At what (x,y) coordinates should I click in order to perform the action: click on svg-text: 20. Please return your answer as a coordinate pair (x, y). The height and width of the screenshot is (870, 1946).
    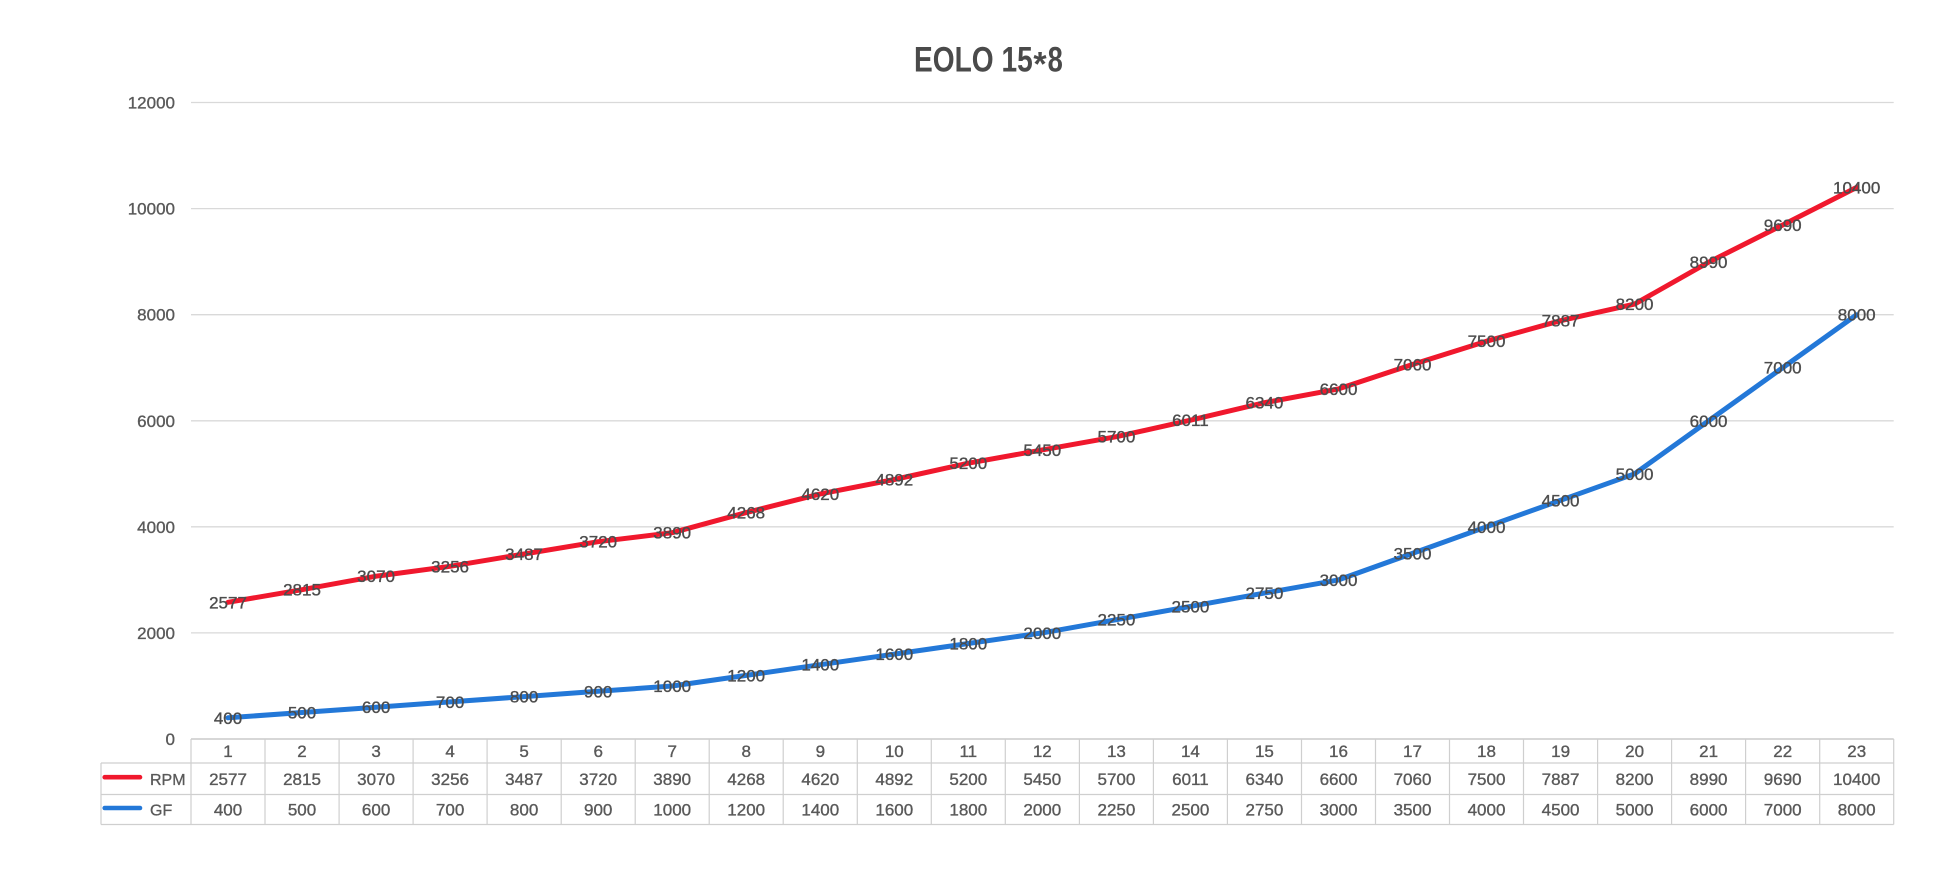
    Looking at the image, I should click on (1634, 751).